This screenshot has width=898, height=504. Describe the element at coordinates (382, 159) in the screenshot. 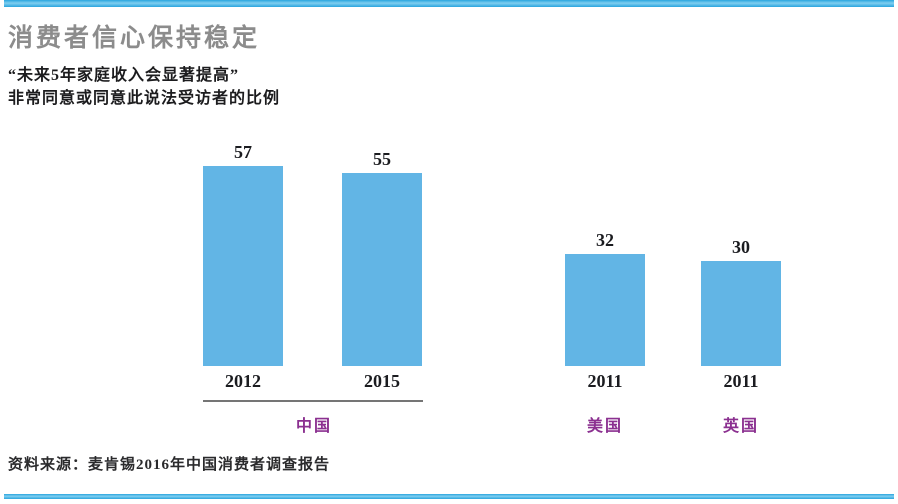

I see `bar-value-label: 55` at that location.